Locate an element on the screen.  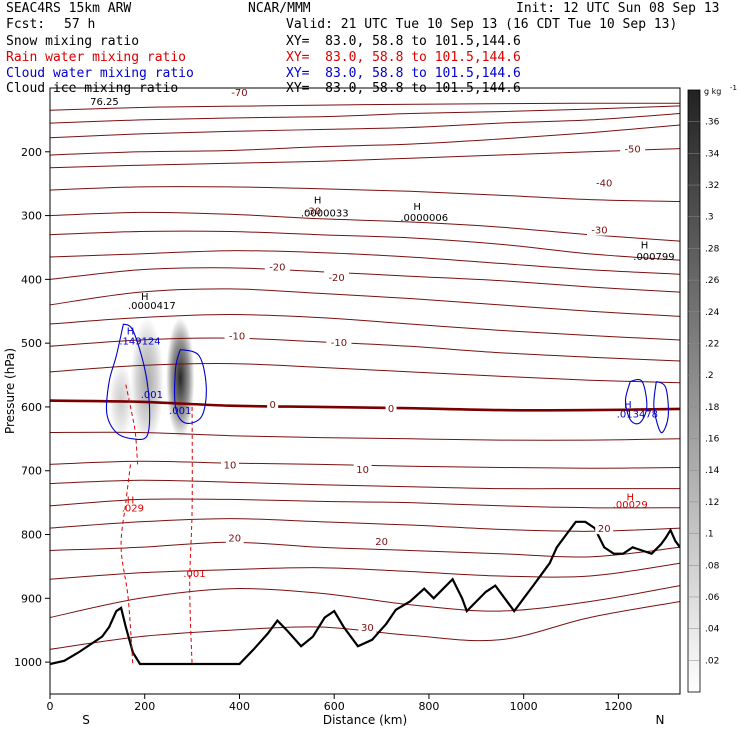
cloud-water-label-0: H is located at coordinates (131, 331).